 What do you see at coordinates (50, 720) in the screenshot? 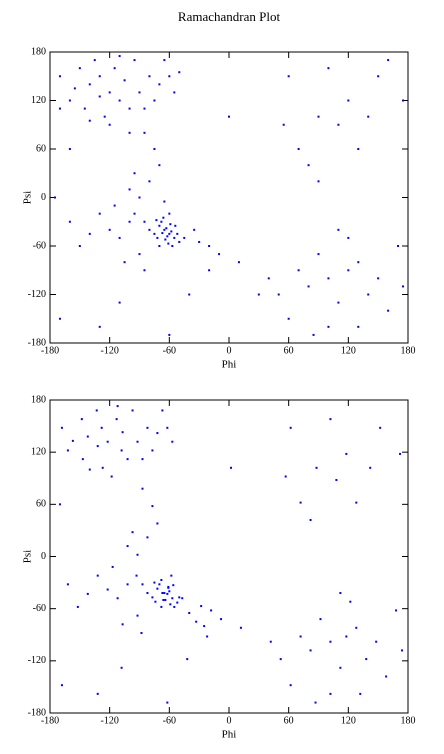
I see `x-tick-label: -180` at bounding box center [50, 720].